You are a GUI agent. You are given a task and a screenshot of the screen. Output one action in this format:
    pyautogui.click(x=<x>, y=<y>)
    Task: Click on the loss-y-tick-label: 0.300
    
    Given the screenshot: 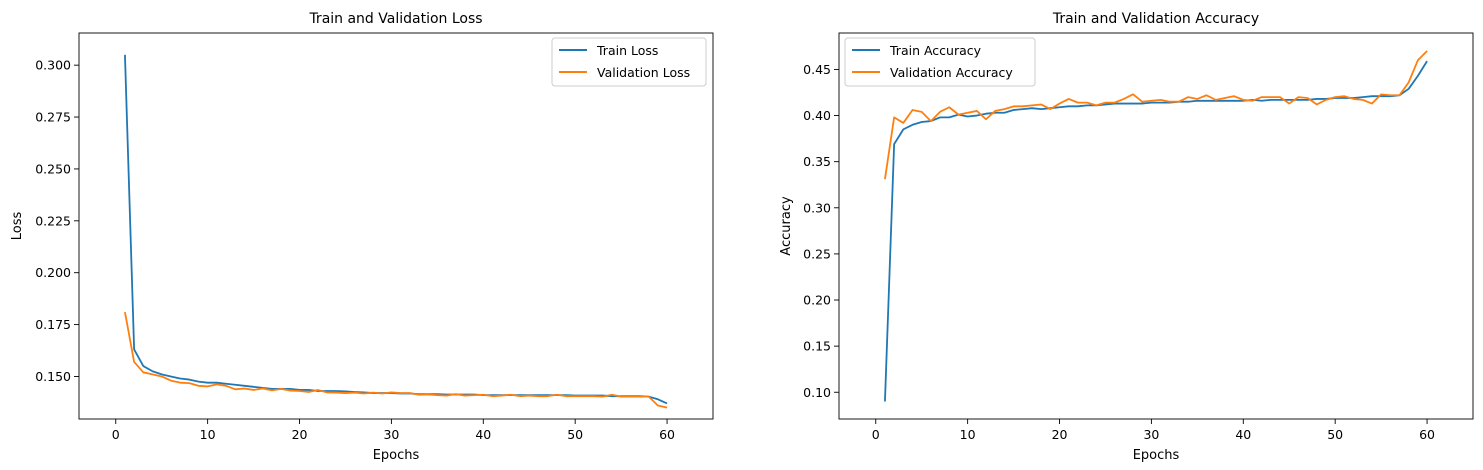 What is the action you would take?
    pyautogui.click(x=53, y=65)
    